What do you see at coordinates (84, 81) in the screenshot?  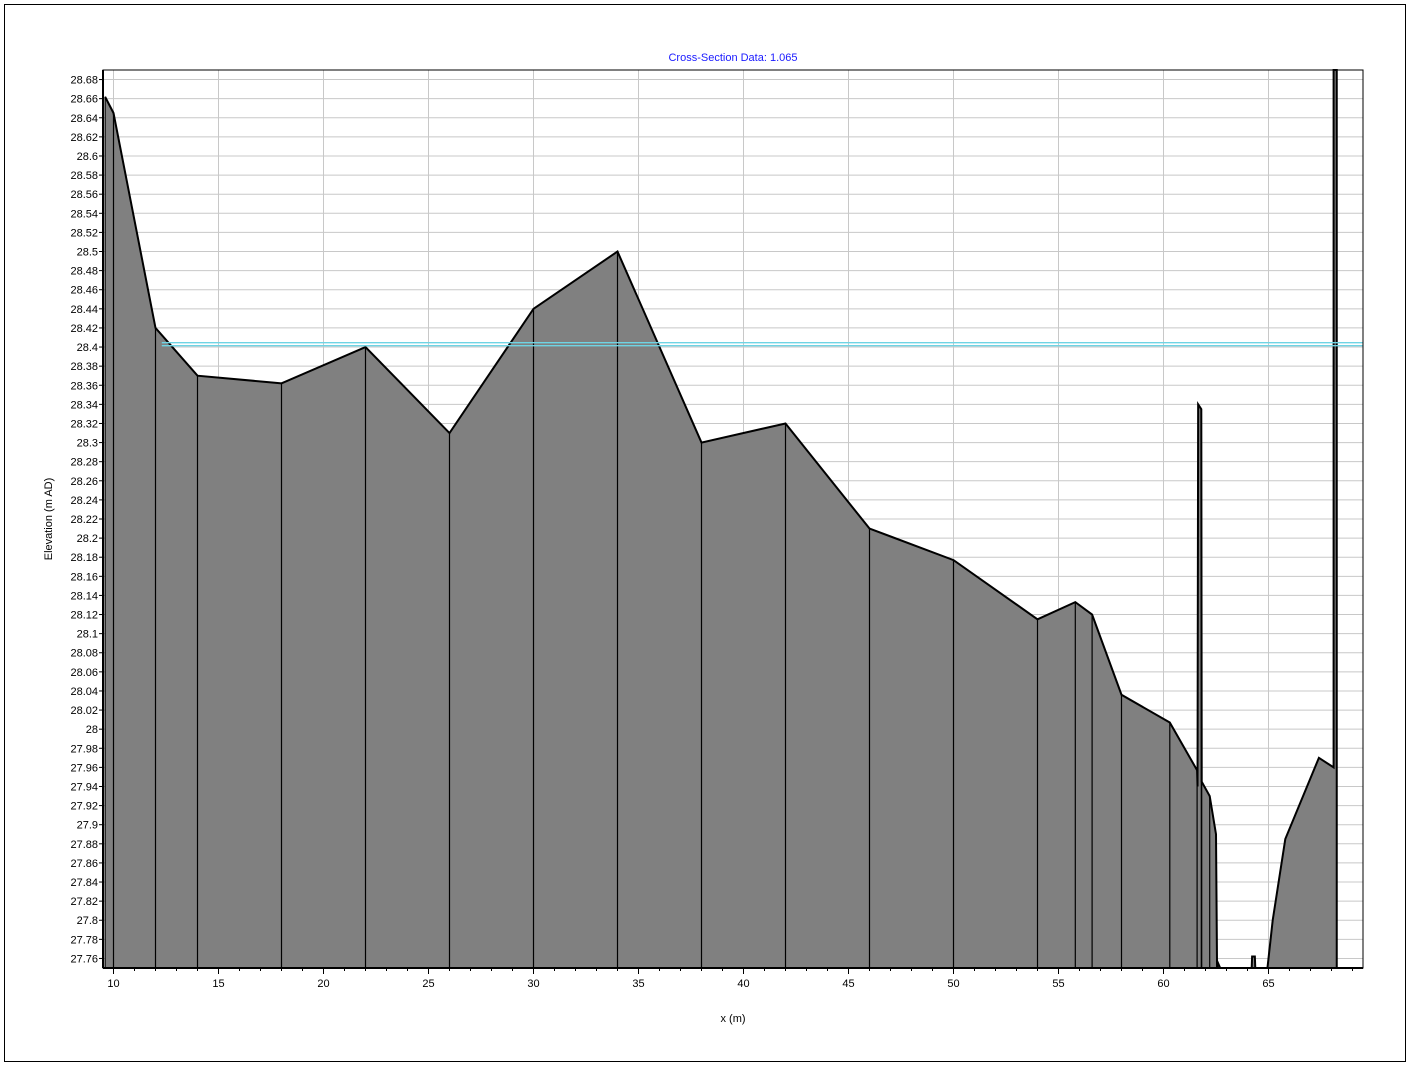 I see `y-tick-label: 28.68` at bounding box center [84, 81].